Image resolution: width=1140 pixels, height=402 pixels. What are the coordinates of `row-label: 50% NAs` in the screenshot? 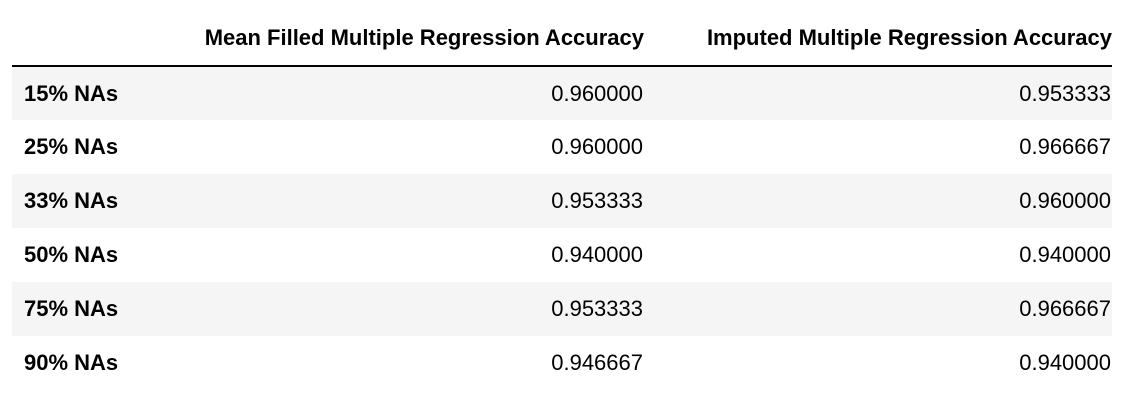 It's located at (80, 255).